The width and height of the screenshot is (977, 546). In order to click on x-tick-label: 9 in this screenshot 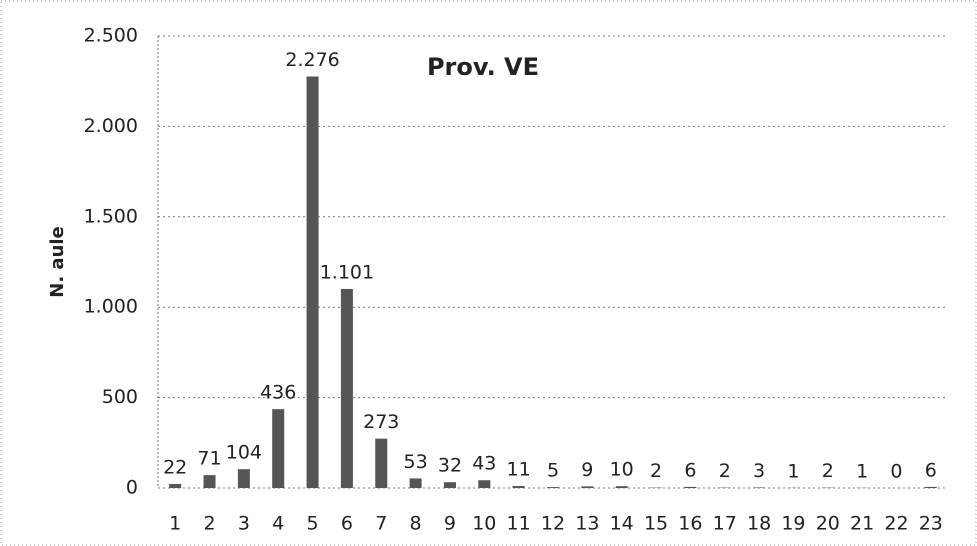, I will do `click(450, 524)`.